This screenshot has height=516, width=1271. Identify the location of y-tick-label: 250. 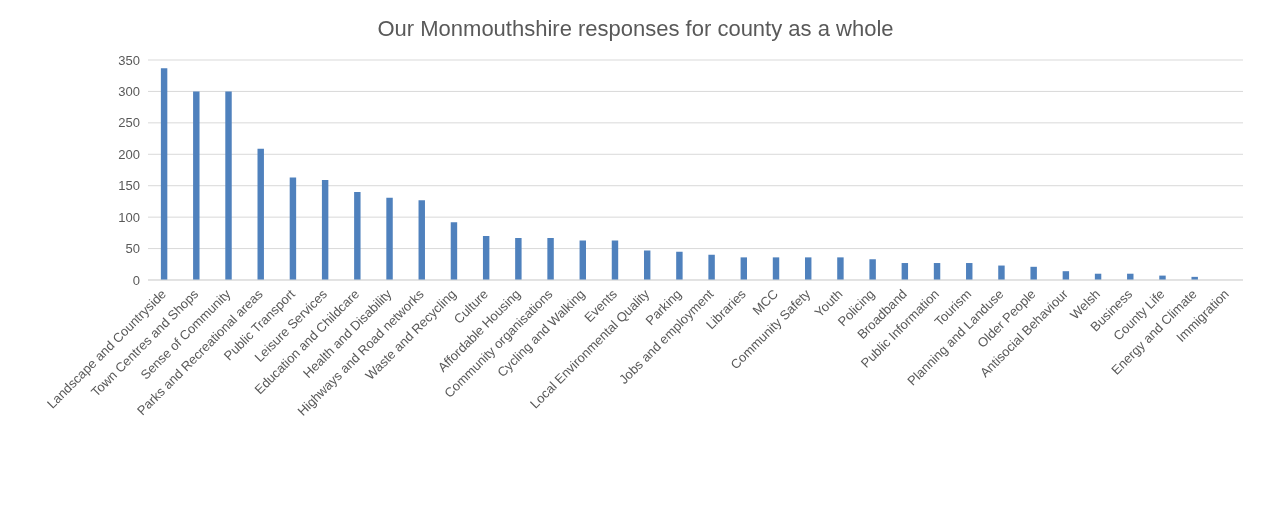
(129, 123).